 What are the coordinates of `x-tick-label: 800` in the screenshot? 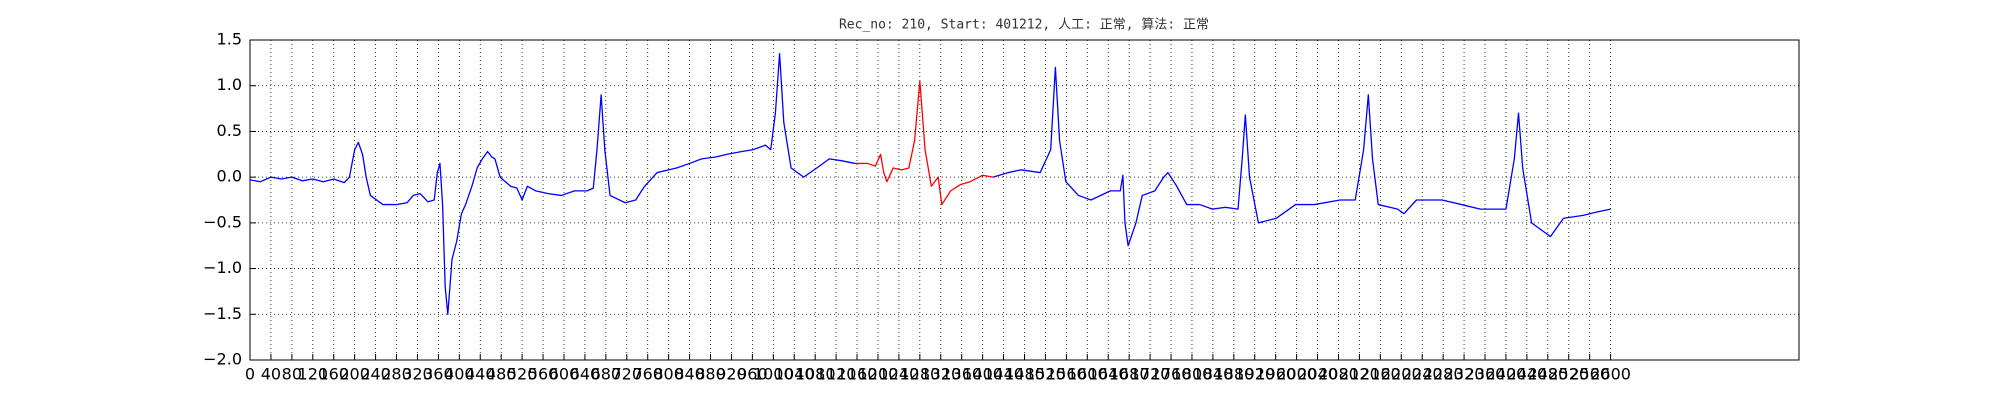 It's located at (668, 374).